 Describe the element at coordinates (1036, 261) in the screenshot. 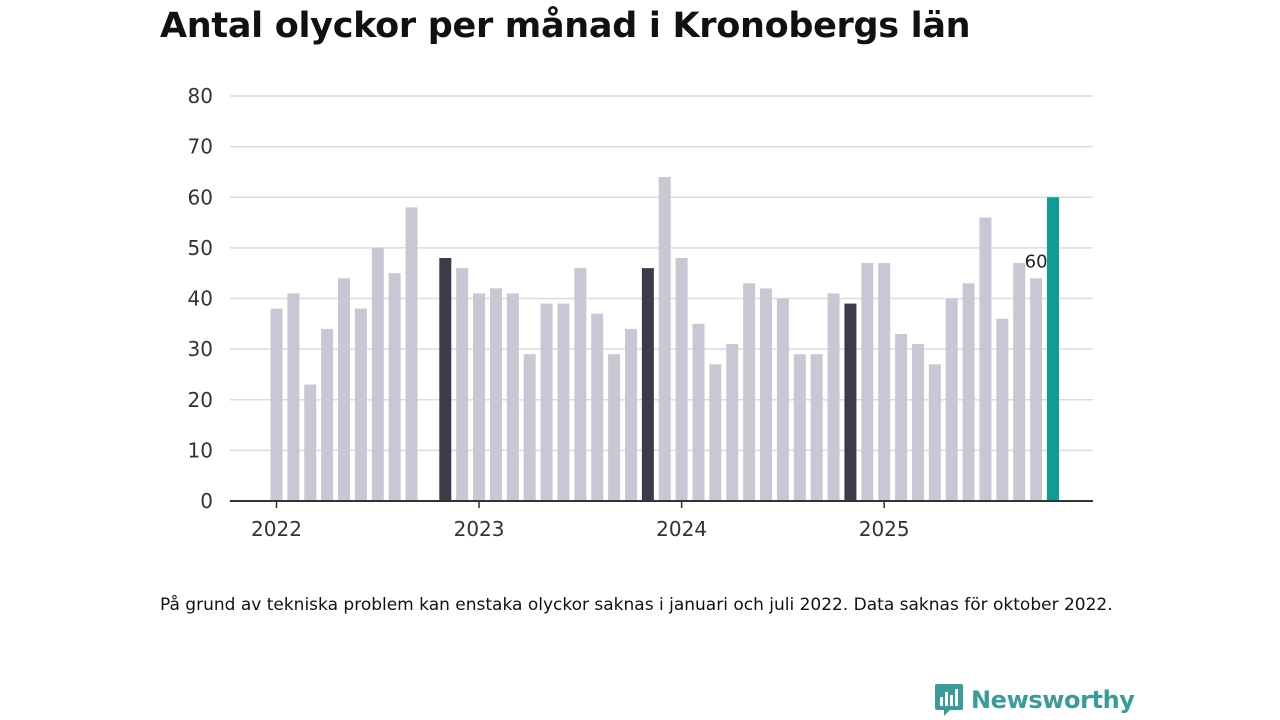

I see `data-label: 60` at that location.